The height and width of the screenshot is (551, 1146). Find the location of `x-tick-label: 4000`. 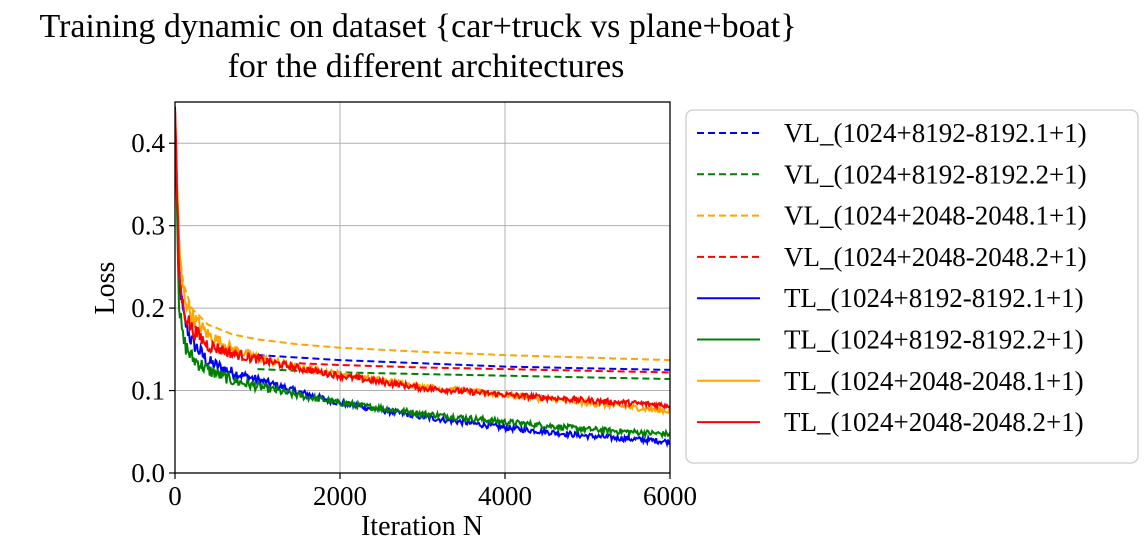

x-tick-label: 4000 is located at coordinates (505, 496).